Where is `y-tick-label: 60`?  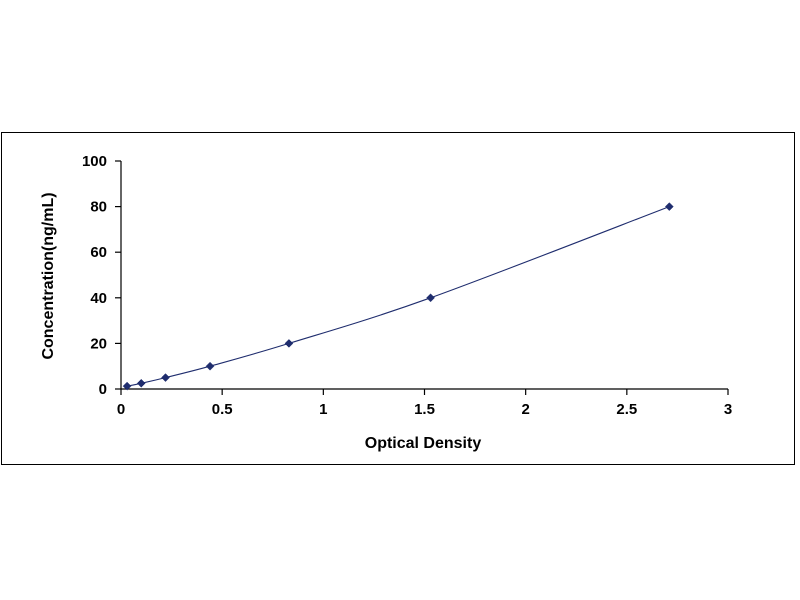 y-tick-label: 60 is located at coordinates (98, 252).